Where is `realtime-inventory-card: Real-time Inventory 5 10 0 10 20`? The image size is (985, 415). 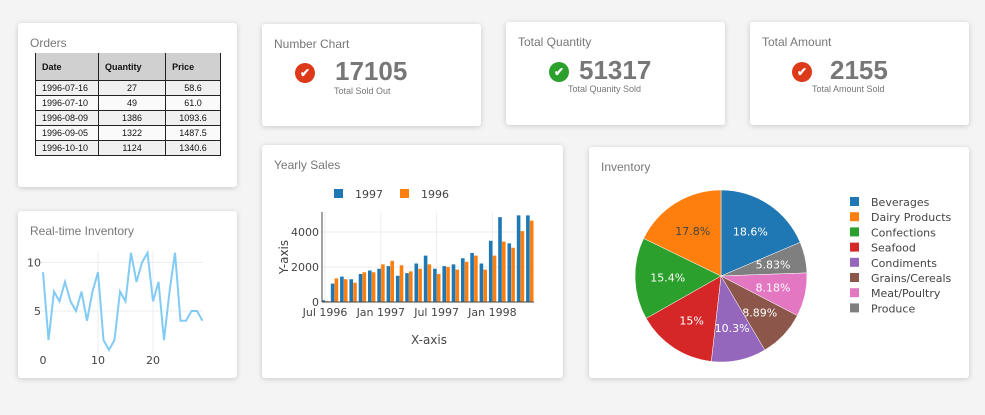
realtime-inventory-card: Real-time Inventory 5 10 0 10 20 is located at coordinates (127, 294).